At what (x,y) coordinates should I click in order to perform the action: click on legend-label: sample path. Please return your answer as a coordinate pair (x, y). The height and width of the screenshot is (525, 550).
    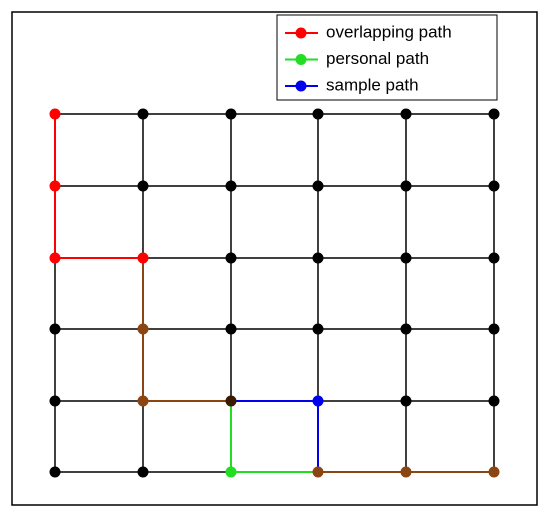
    Looking at the image, I should click on (372, 84).